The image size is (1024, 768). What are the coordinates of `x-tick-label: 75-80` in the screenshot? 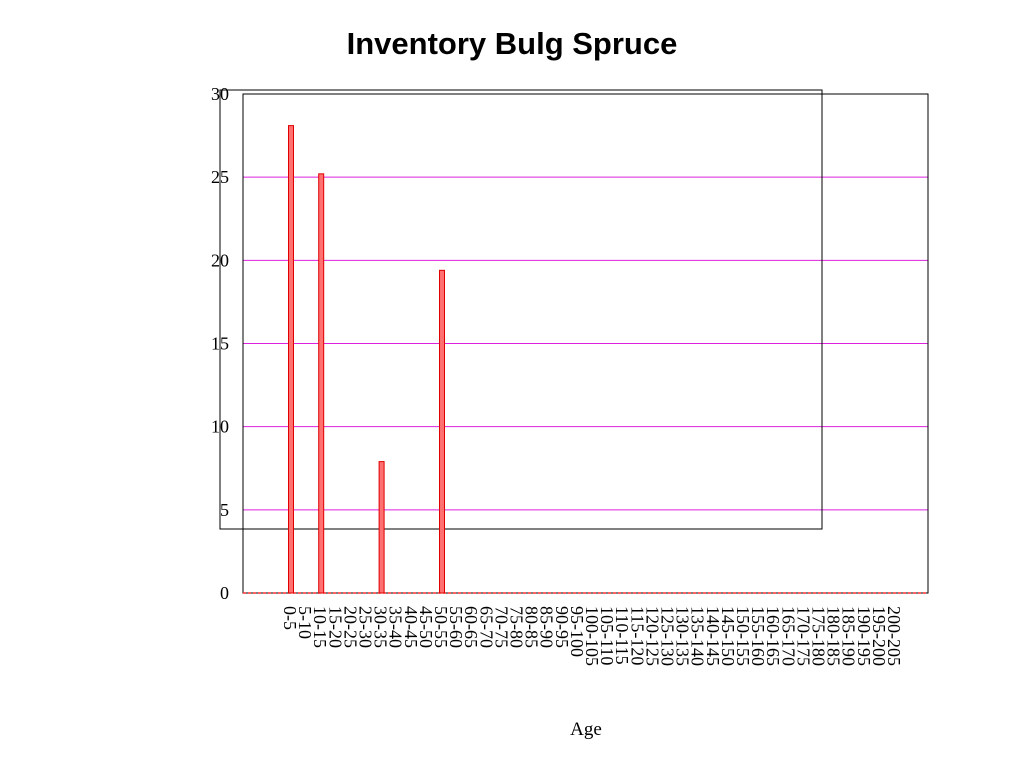 It's located at (517, 627).